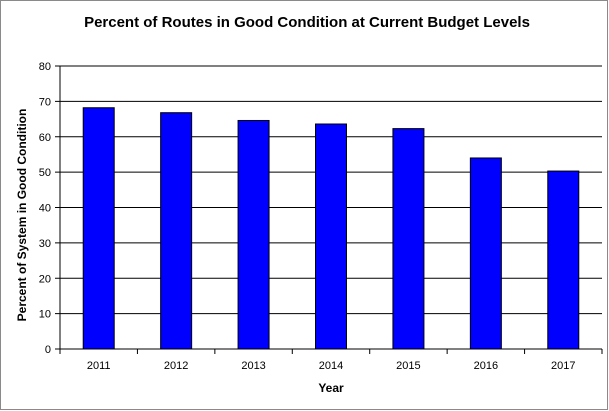 The height and width of the screenshot is (411, 609). Describe the element at coordinates (45, 279) in the screenshot. I see `y-tick-label: 20` at that location.